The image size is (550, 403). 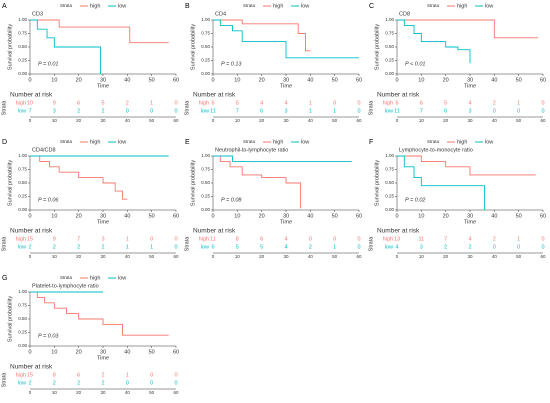 What do you see at coordinates (404, 14) in the screenshot?
I see `panel-title: CD8` at bounding box center [404, 14].